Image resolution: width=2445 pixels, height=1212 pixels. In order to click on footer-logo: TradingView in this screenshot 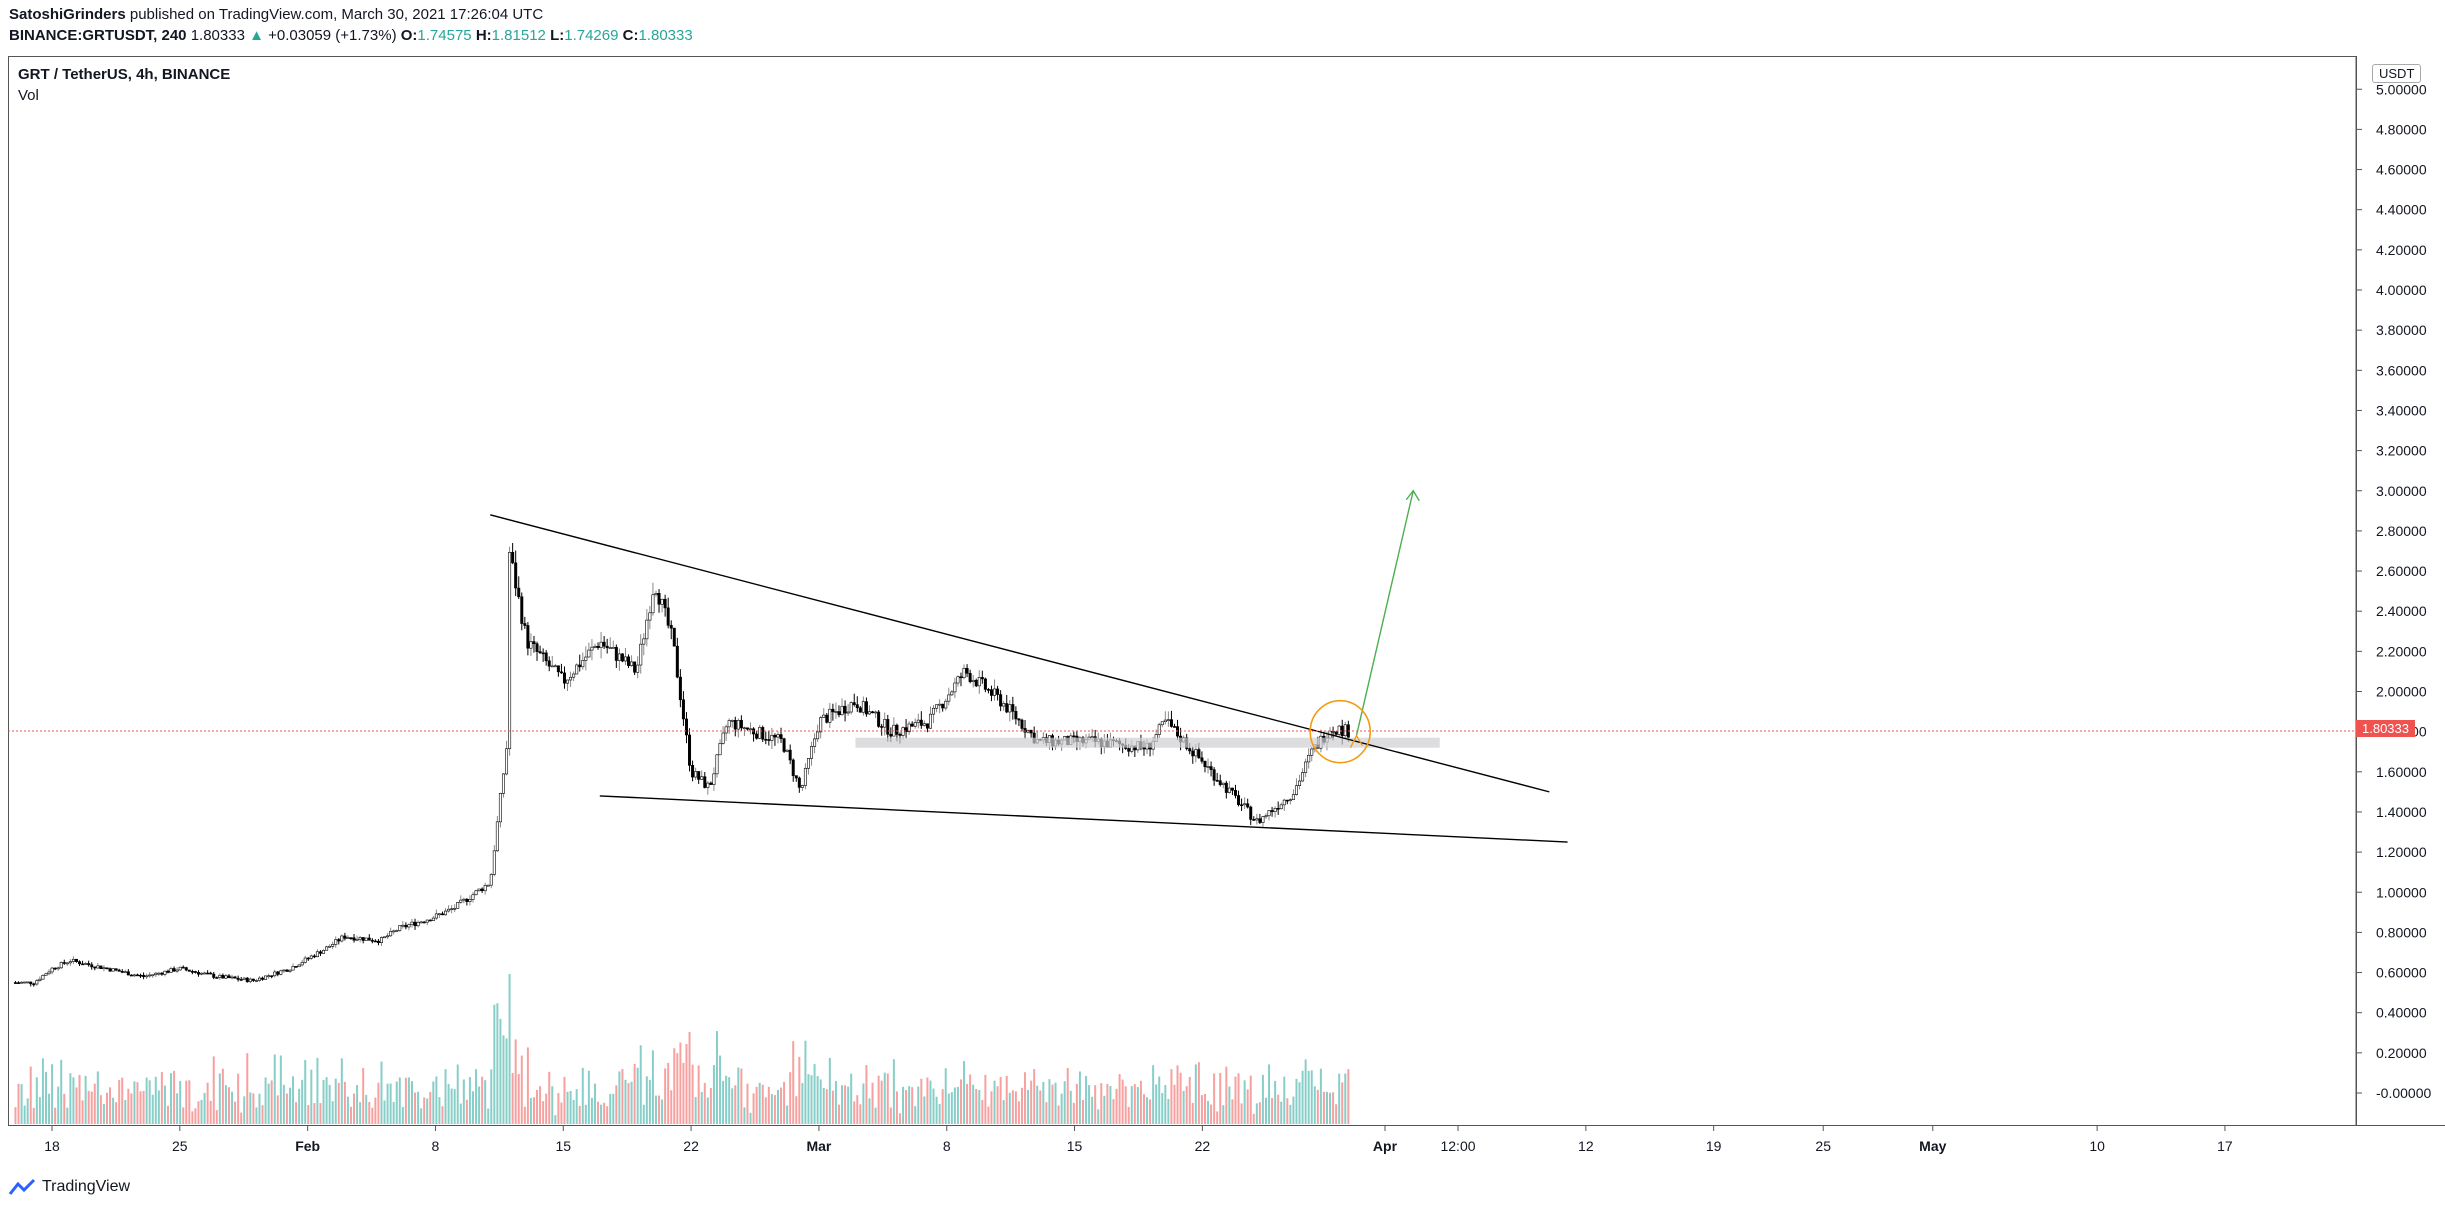, I will do `click(69, 1187)`.